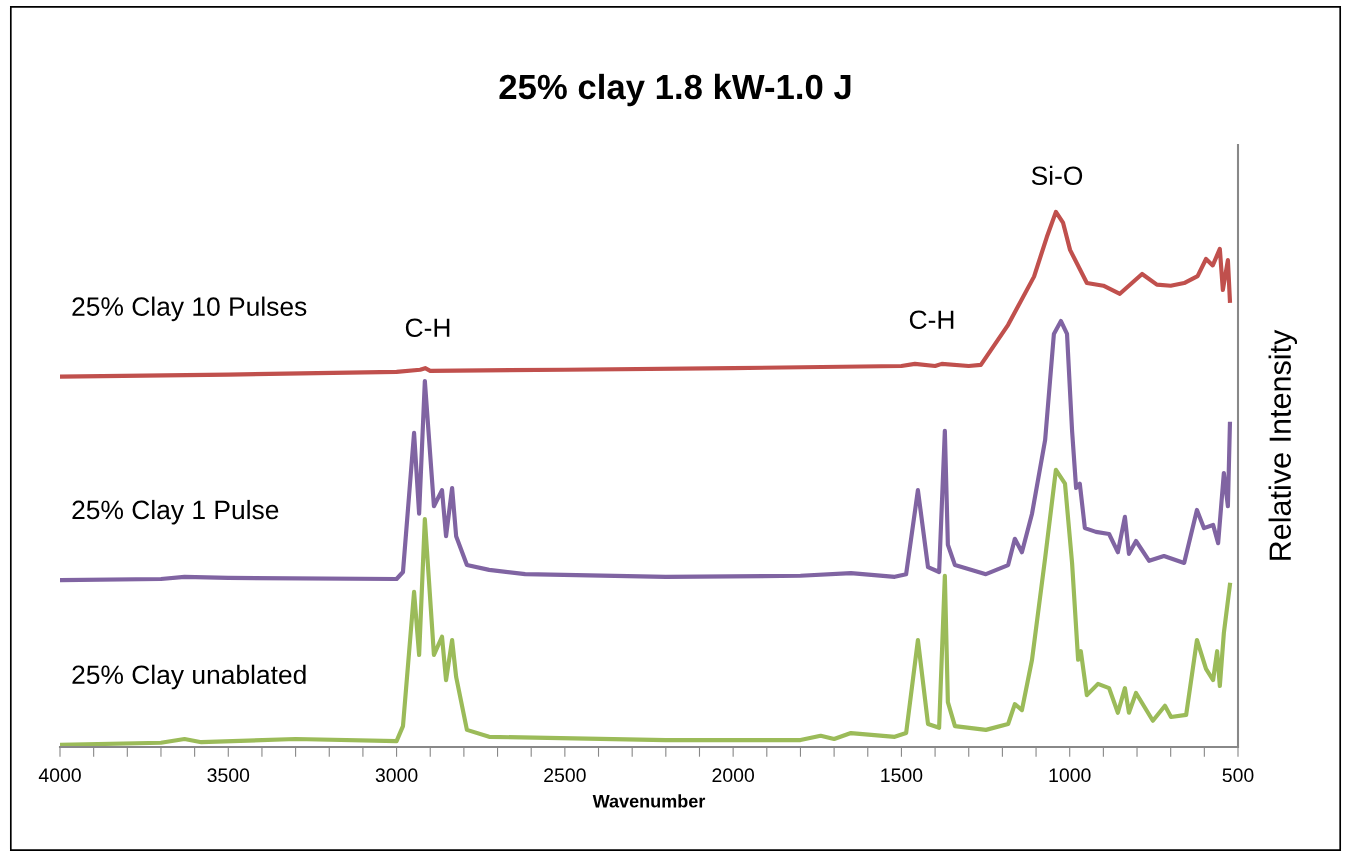 This screenshot has height=857, width=1351. I want to click on x-tick-label: 1000, so click(1070, 775).